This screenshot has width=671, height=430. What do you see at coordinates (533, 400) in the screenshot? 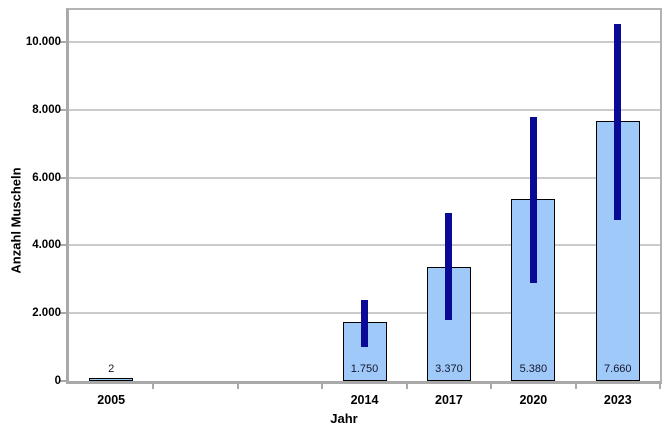
I see `x-axis-tick-label-2020: 2020` at bounding box center [533, 400].